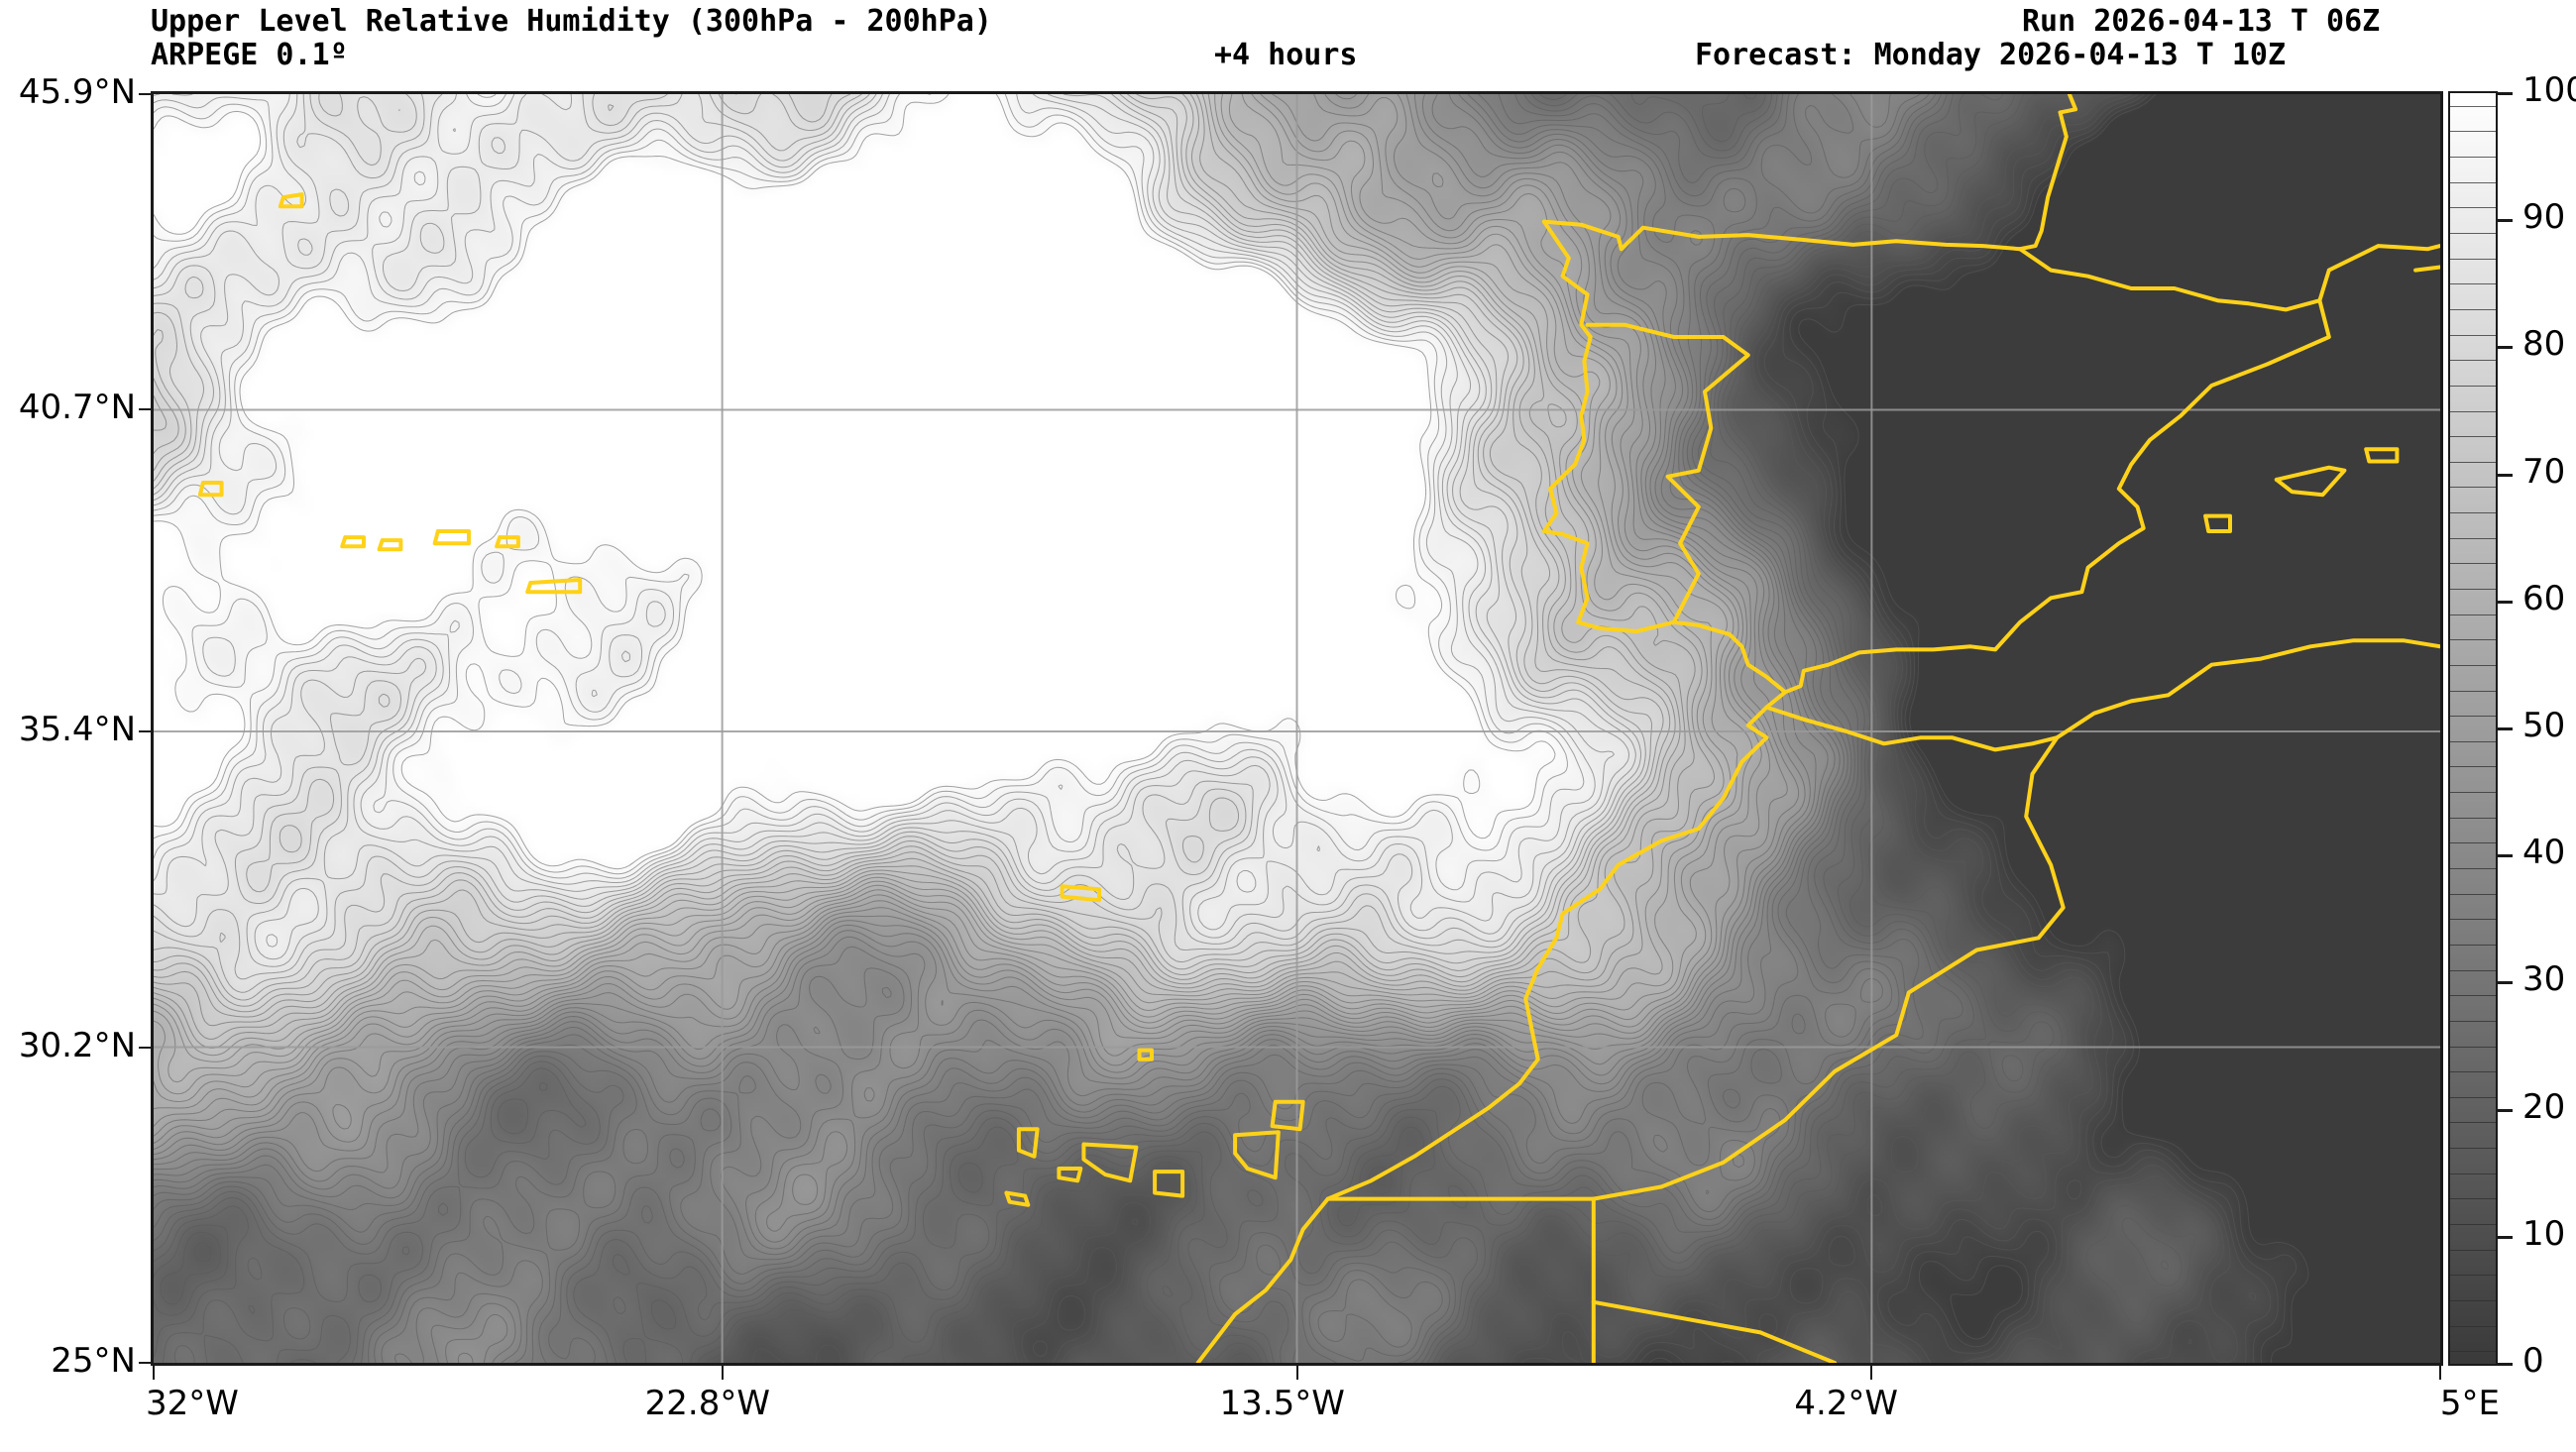 The width and height of the screenshot is (2576, 1452). Describe the element at coordinates (1286, 55) in the screenshot. I see `forecast-offset-label: +4 hours` at that location.